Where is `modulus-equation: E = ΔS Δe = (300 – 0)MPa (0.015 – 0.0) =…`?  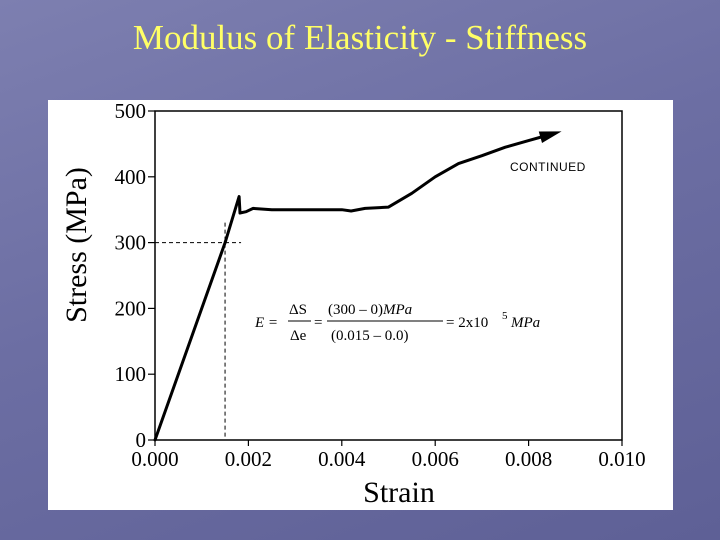 modulus-equation: E = ΔS Δe = (300 – 0)MPa (0.015 – 0.0) =… is located at coordinates (397, 323).